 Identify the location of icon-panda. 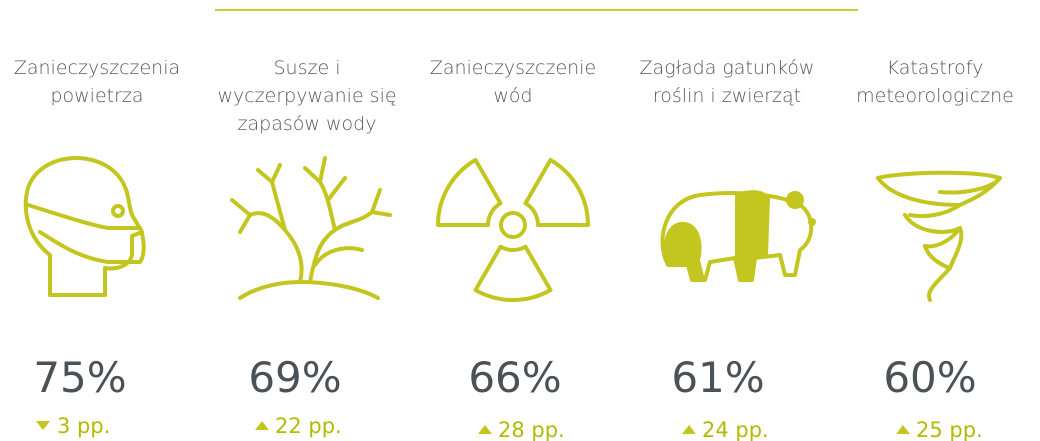
(738, 236).